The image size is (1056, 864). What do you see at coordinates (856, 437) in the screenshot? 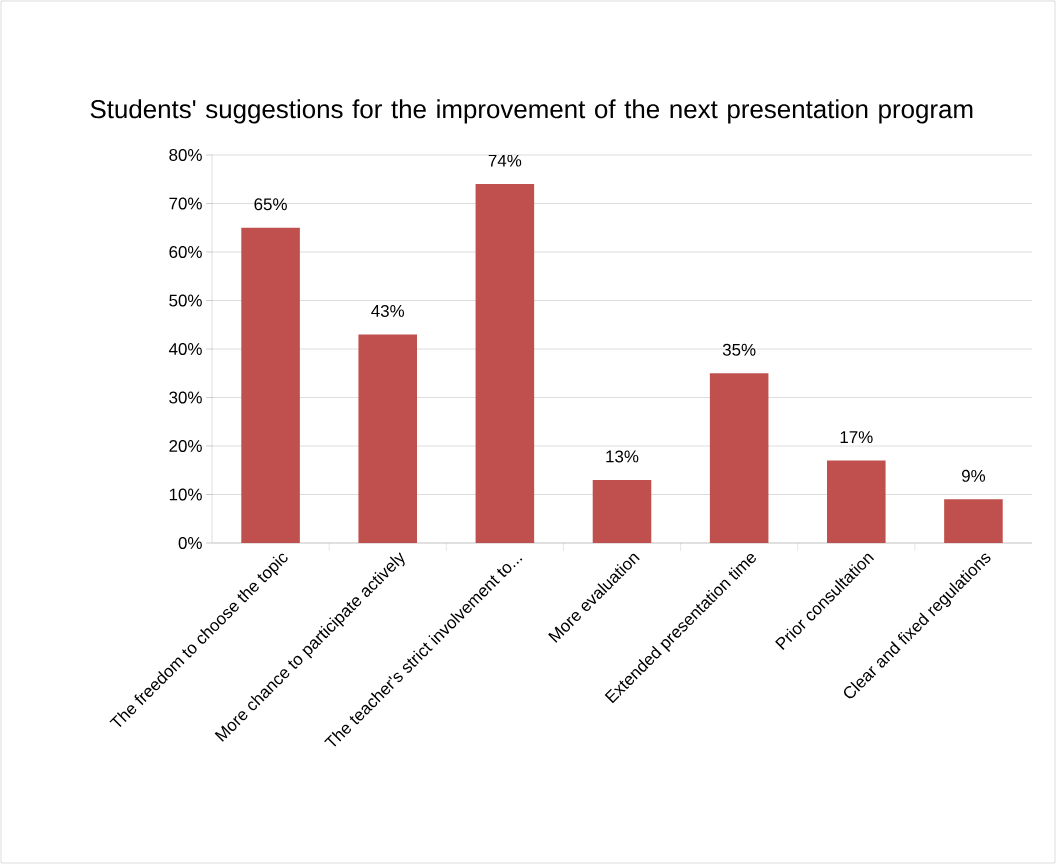
I see `data-label: 17%` at bounding box center [856, 437].